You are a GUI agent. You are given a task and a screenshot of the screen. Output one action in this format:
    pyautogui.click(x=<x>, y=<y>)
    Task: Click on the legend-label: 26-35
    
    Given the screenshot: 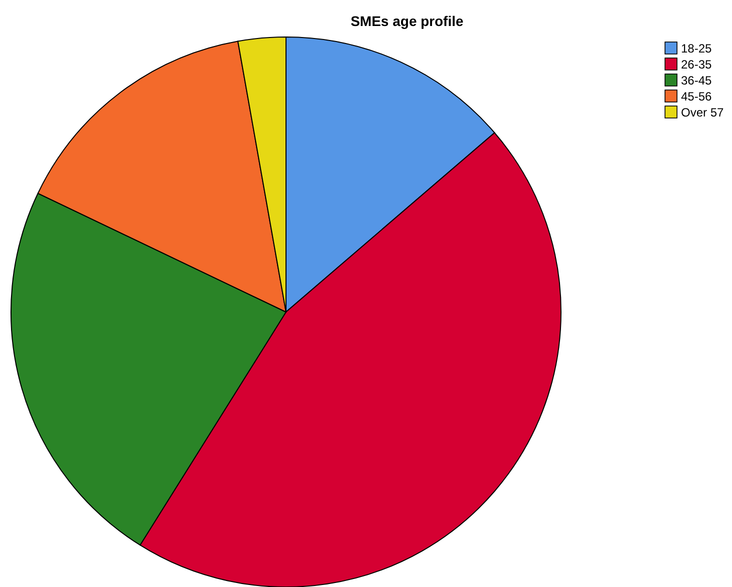 What is the action you would take?
    pyautogui.click(x=696, y=65)
    